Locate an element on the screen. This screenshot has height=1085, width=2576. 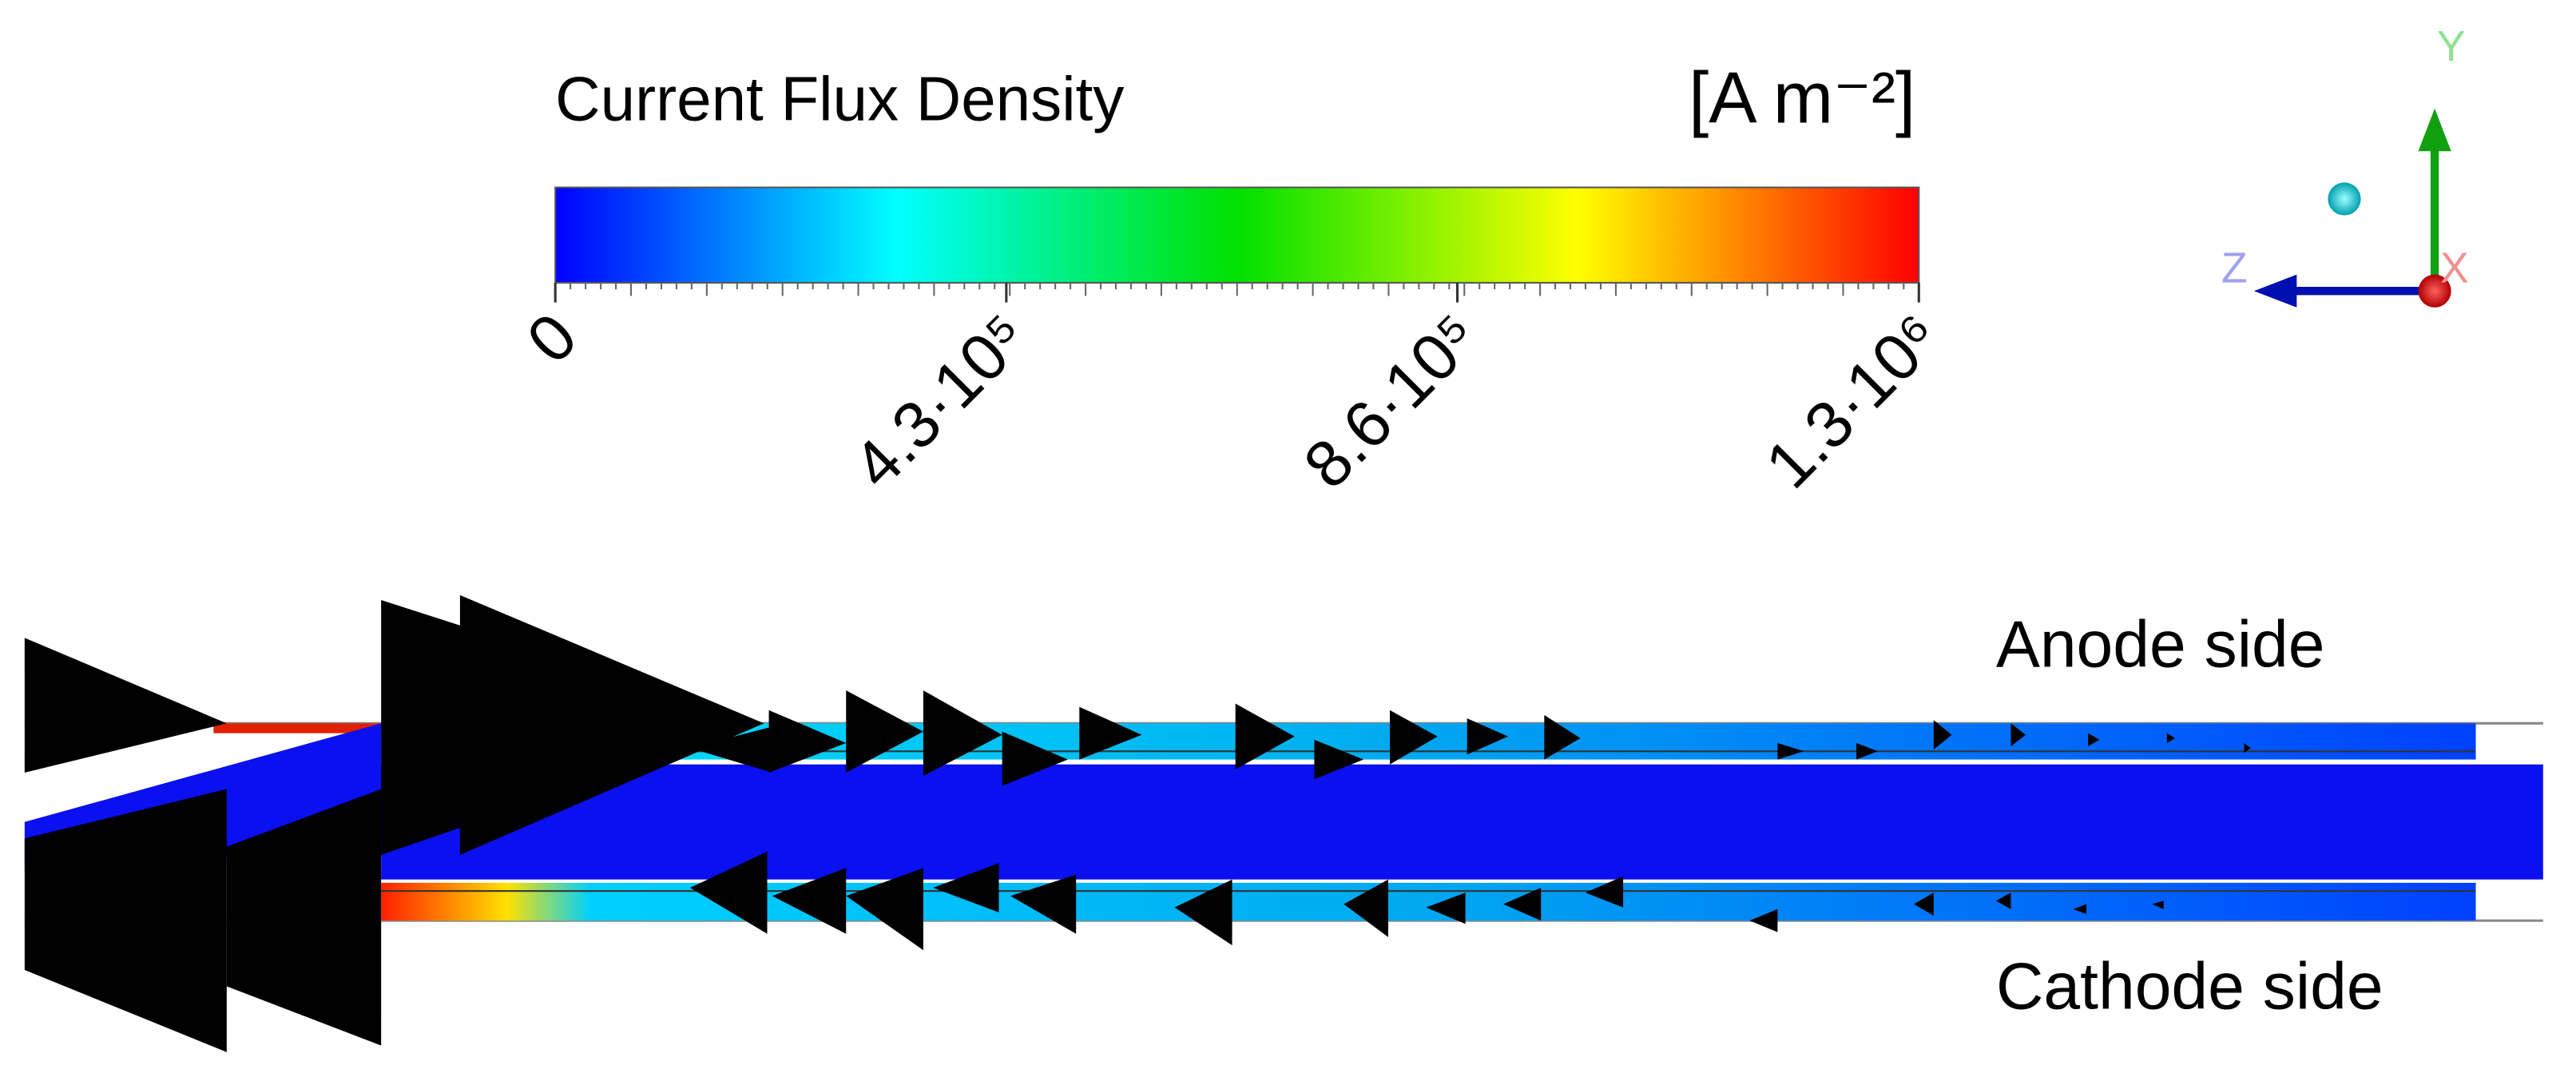
colorbar-unit: [A m⁻²] is located at coordinates (1802, 99).